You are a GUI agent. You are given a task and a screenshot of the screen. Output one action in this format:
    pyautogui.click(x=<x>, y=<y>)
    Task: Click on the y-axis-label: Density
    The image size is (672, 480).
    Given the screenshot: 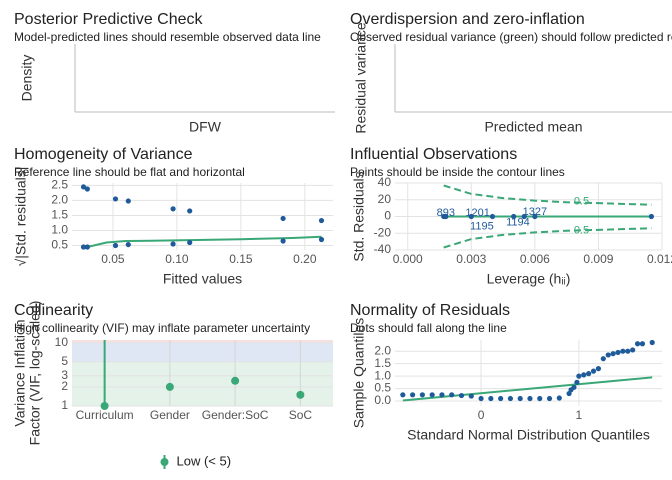 What is the action you would take?
    pyautogui.click(x=27, y=78)
    